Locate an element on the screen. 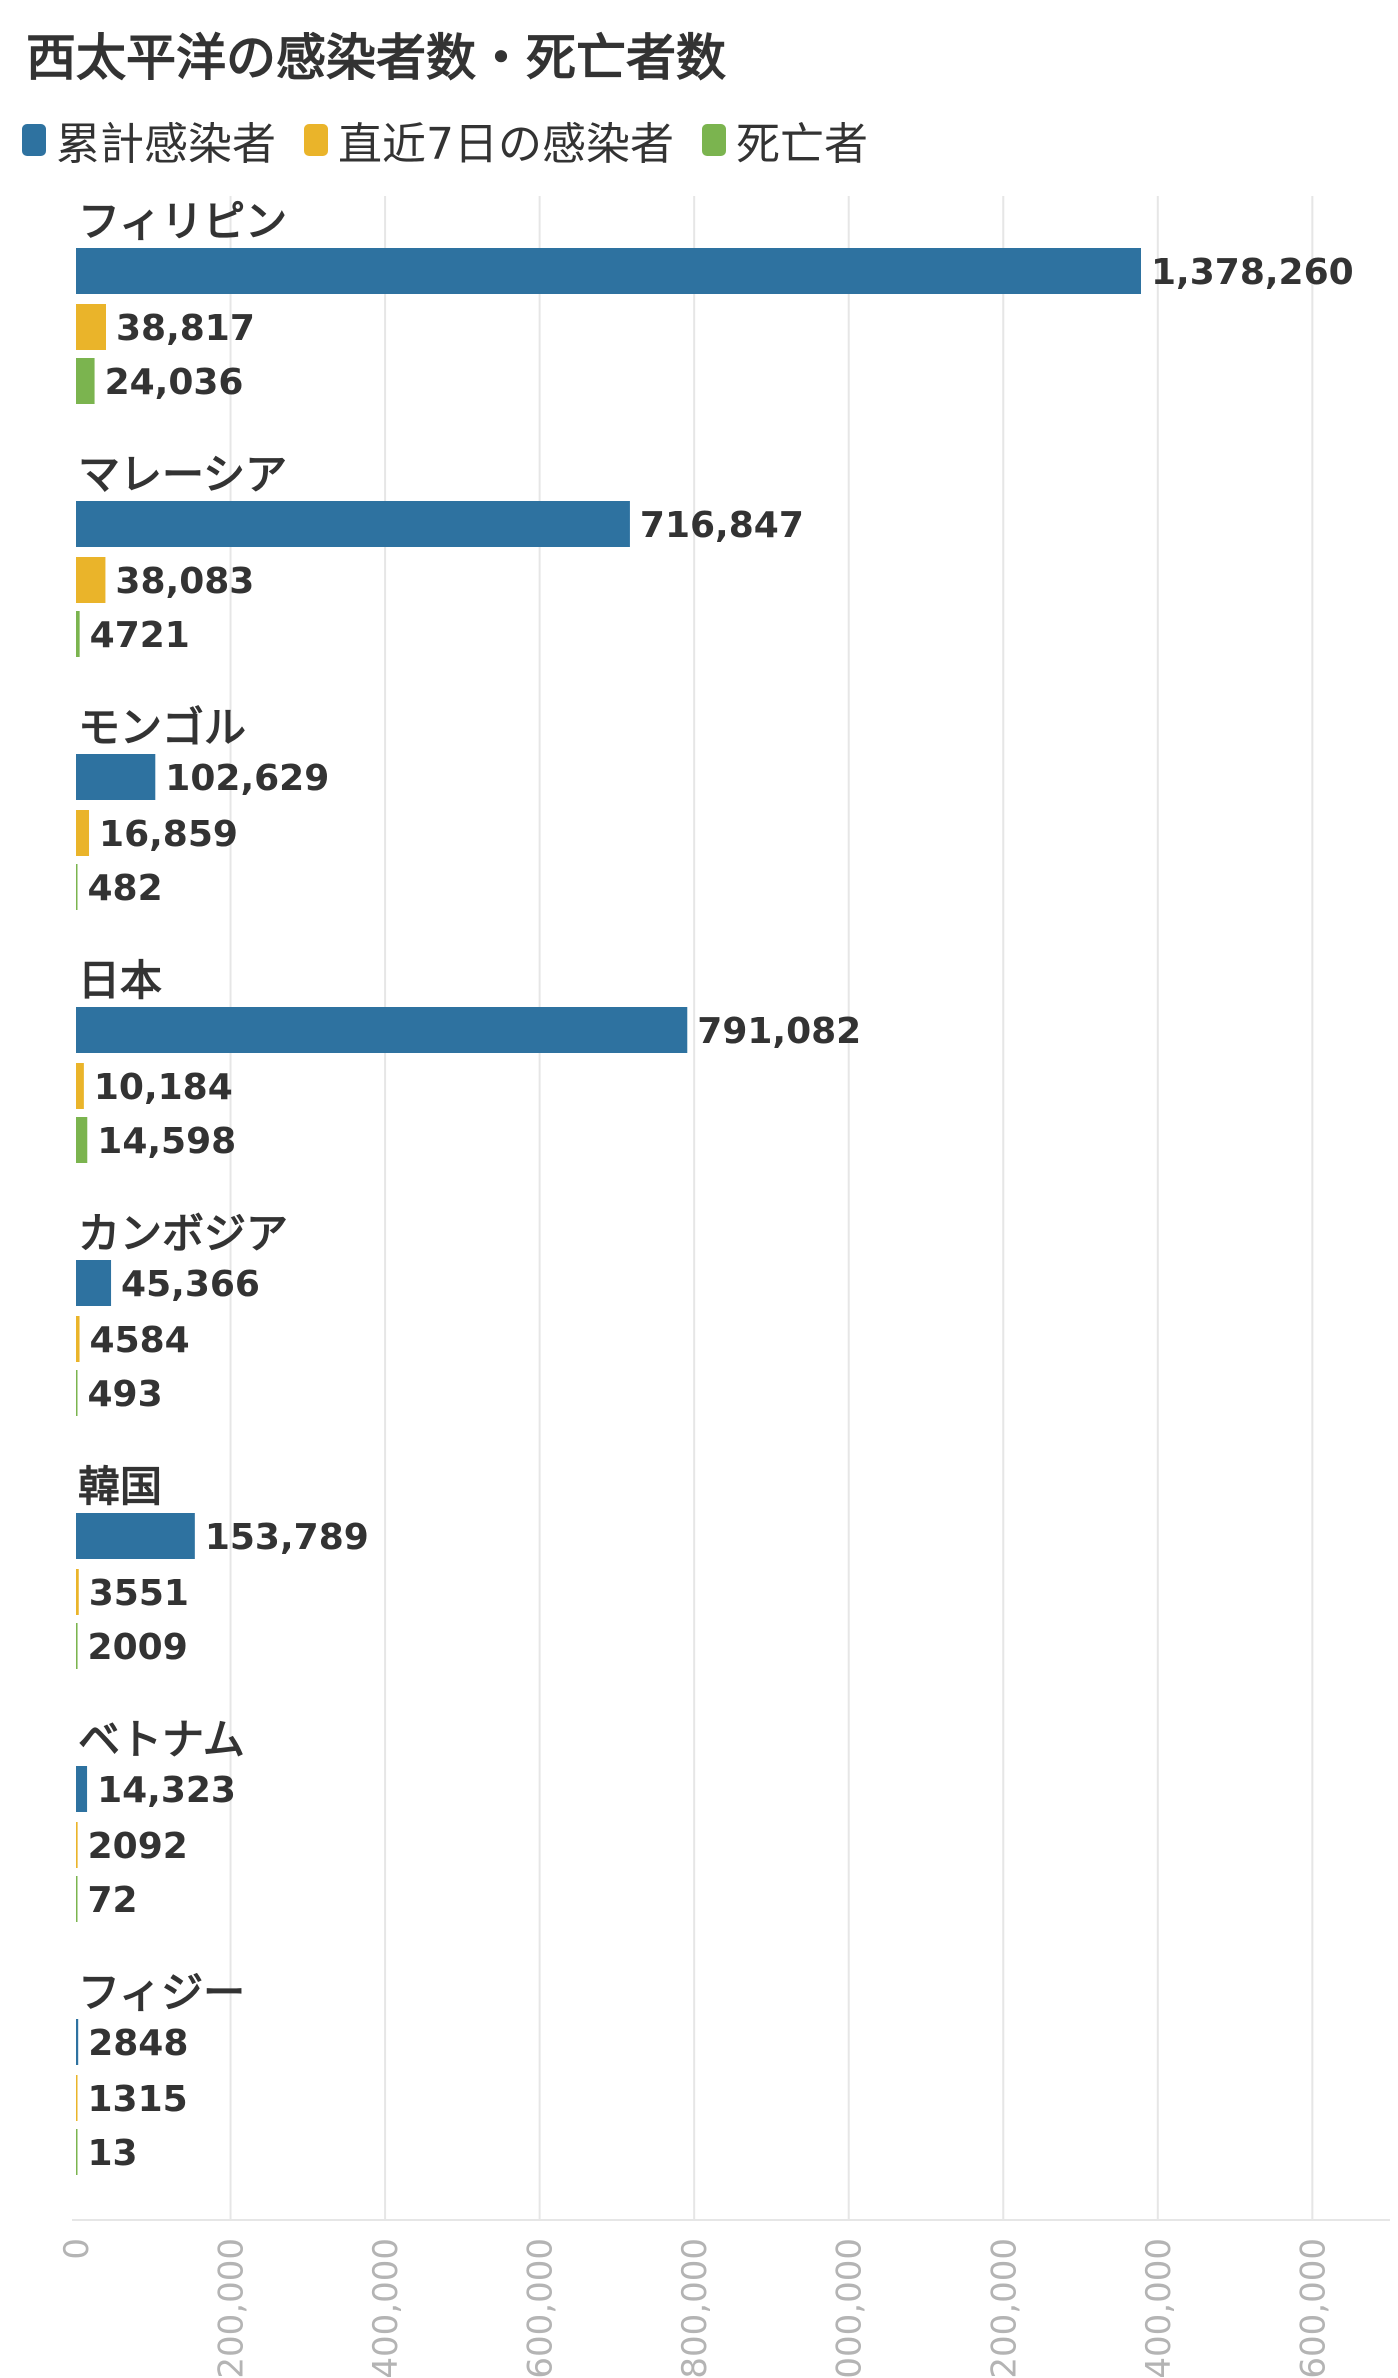 The height and width of the screenshot is (2378, 1398). data-label: 1,378,260 is located at coordinates (1252, 272).